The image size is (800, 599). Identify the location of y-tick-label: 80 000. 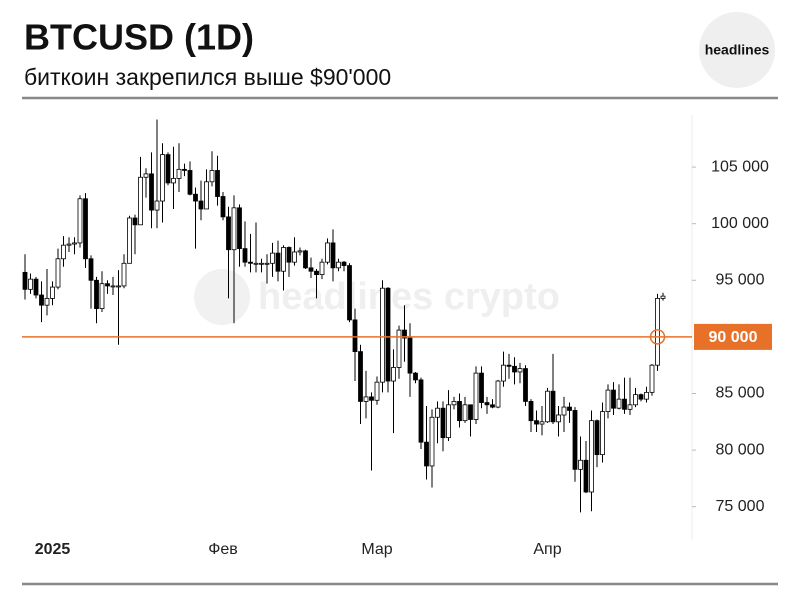
(740, 449).